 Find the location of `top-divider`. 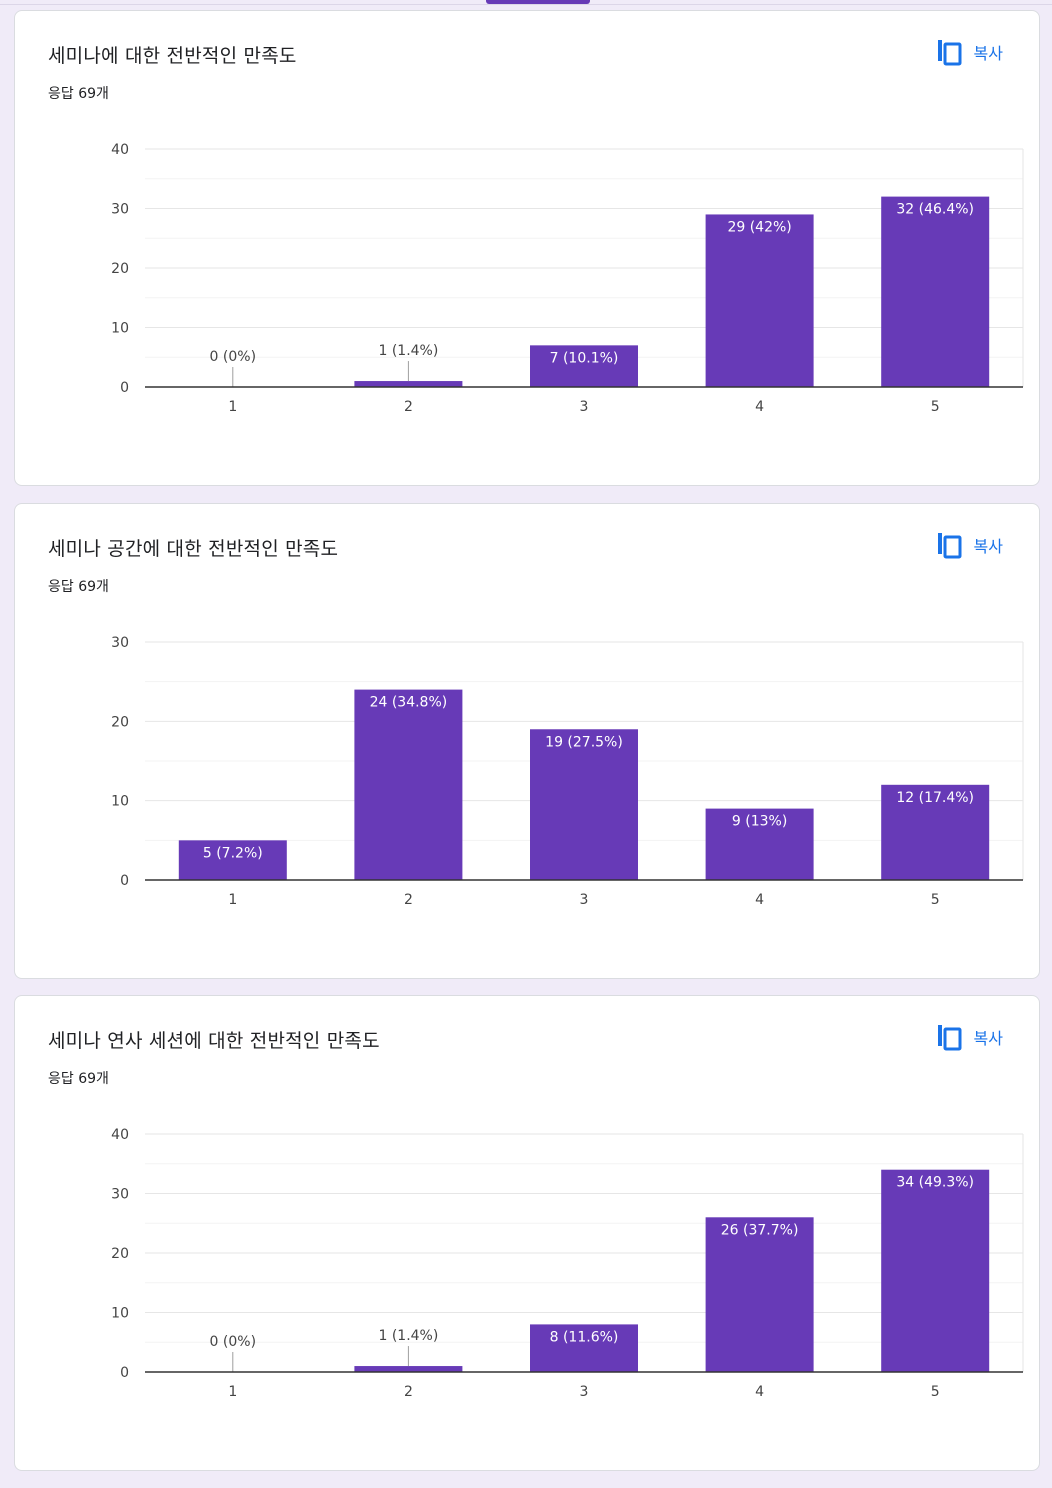

top-divider is located at coordinates (526, 4).